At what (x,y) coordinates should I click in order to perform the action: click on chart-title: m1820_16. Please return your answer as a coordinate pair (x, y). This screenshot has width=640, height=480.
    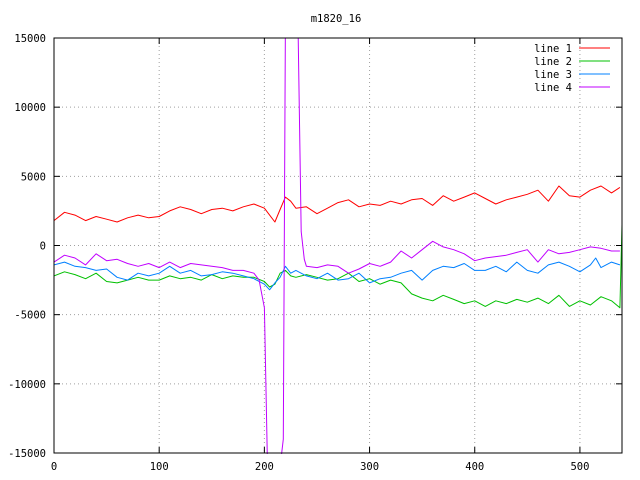
    Looking at the image, I should click on (336, 19).